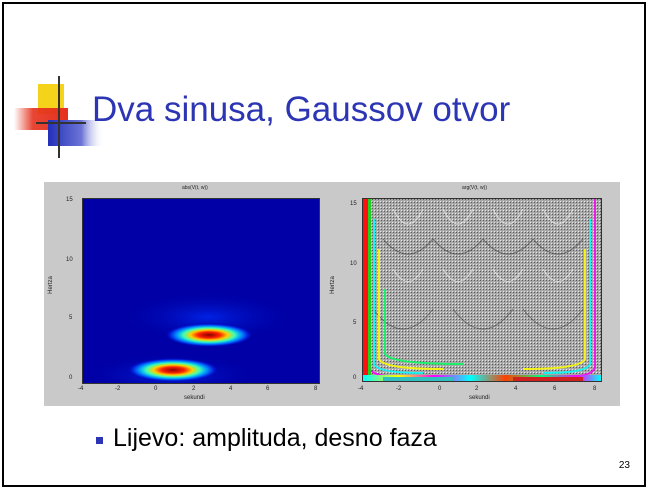 The width and height of the screenshot is (652, 491). Describe the element at coordinates (482, 290) in the screenshot. I see `right-phase-plot` at that location.